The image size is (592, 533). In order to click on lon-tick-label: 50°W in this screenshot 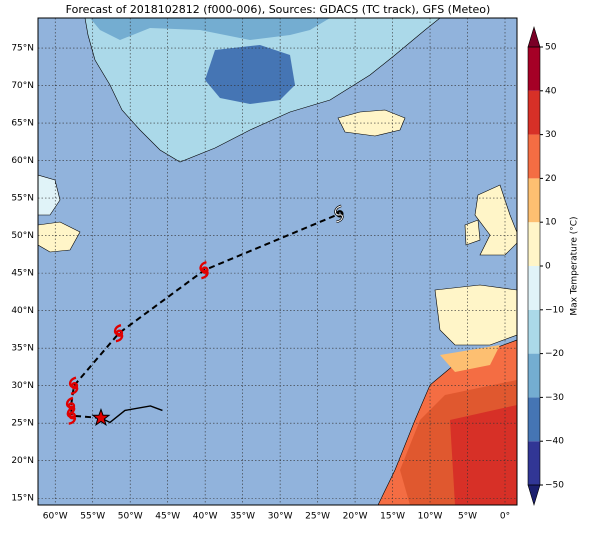, I will do `click(130, 517)`.